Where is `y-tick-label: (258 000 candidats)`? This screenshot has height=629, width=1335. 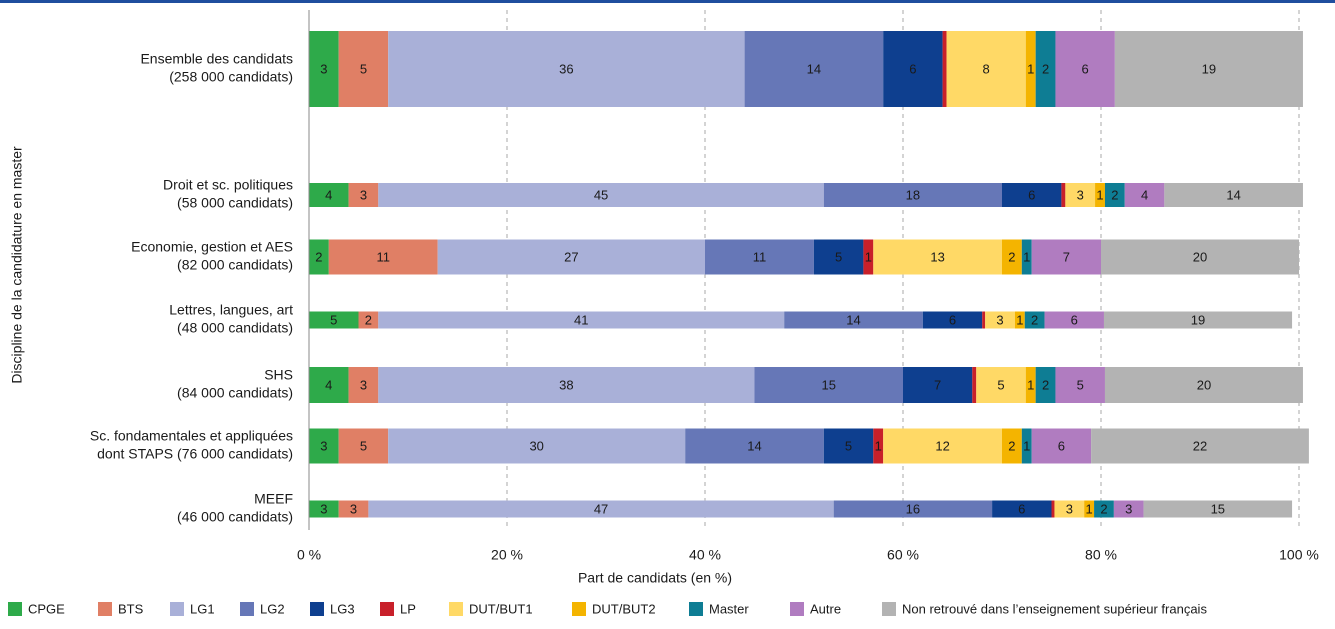 y-tick-label: (258 000 candidats) is located at coordinates (231, 77).